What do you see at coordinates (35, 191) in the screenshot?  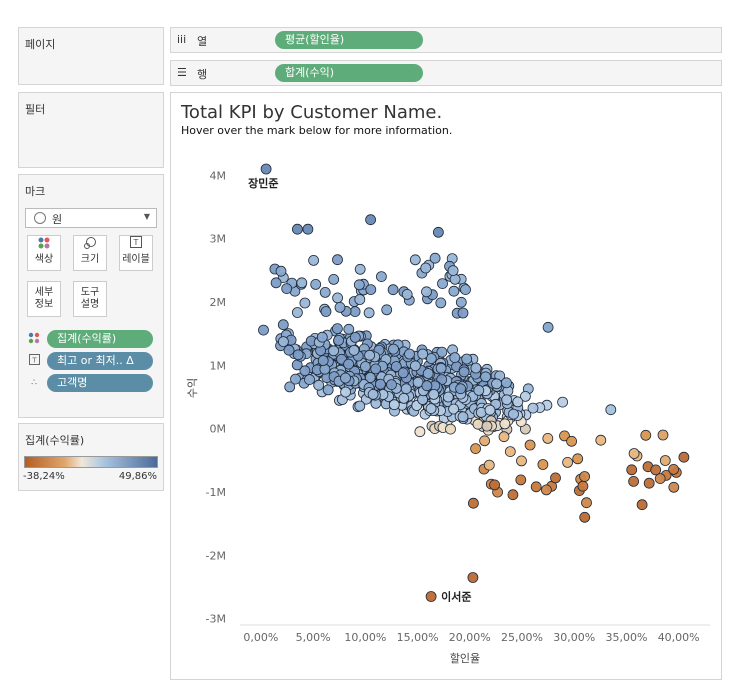 I see `marks-title: 마크` at bounding box center [35, 191].